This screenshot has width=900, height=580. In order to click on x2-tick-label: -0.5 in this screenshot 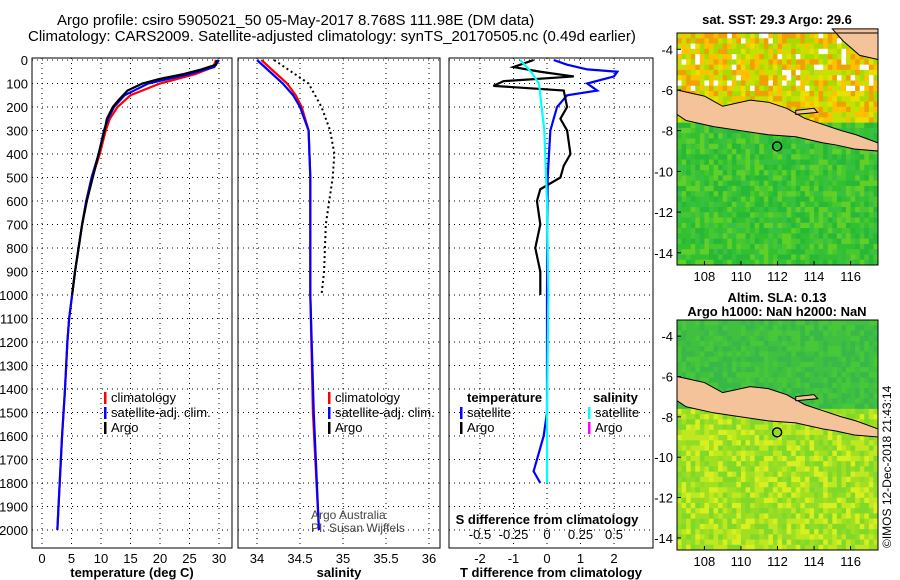, I will do `click(480, 534)`.